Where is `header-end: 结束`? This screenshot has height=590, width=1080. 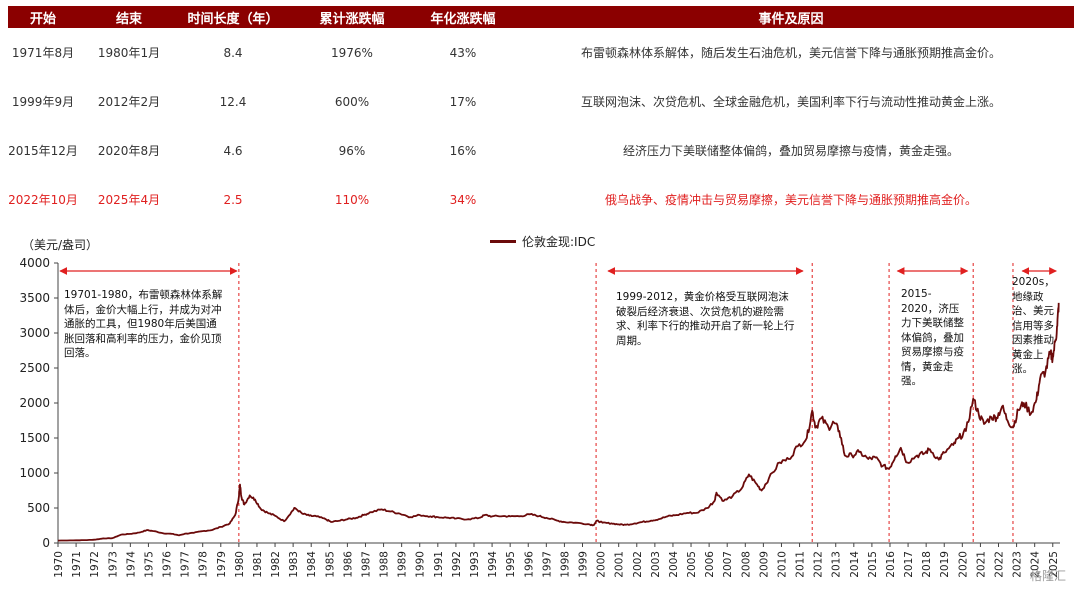
header-end: 结束 is located at coordinates (128, 19).